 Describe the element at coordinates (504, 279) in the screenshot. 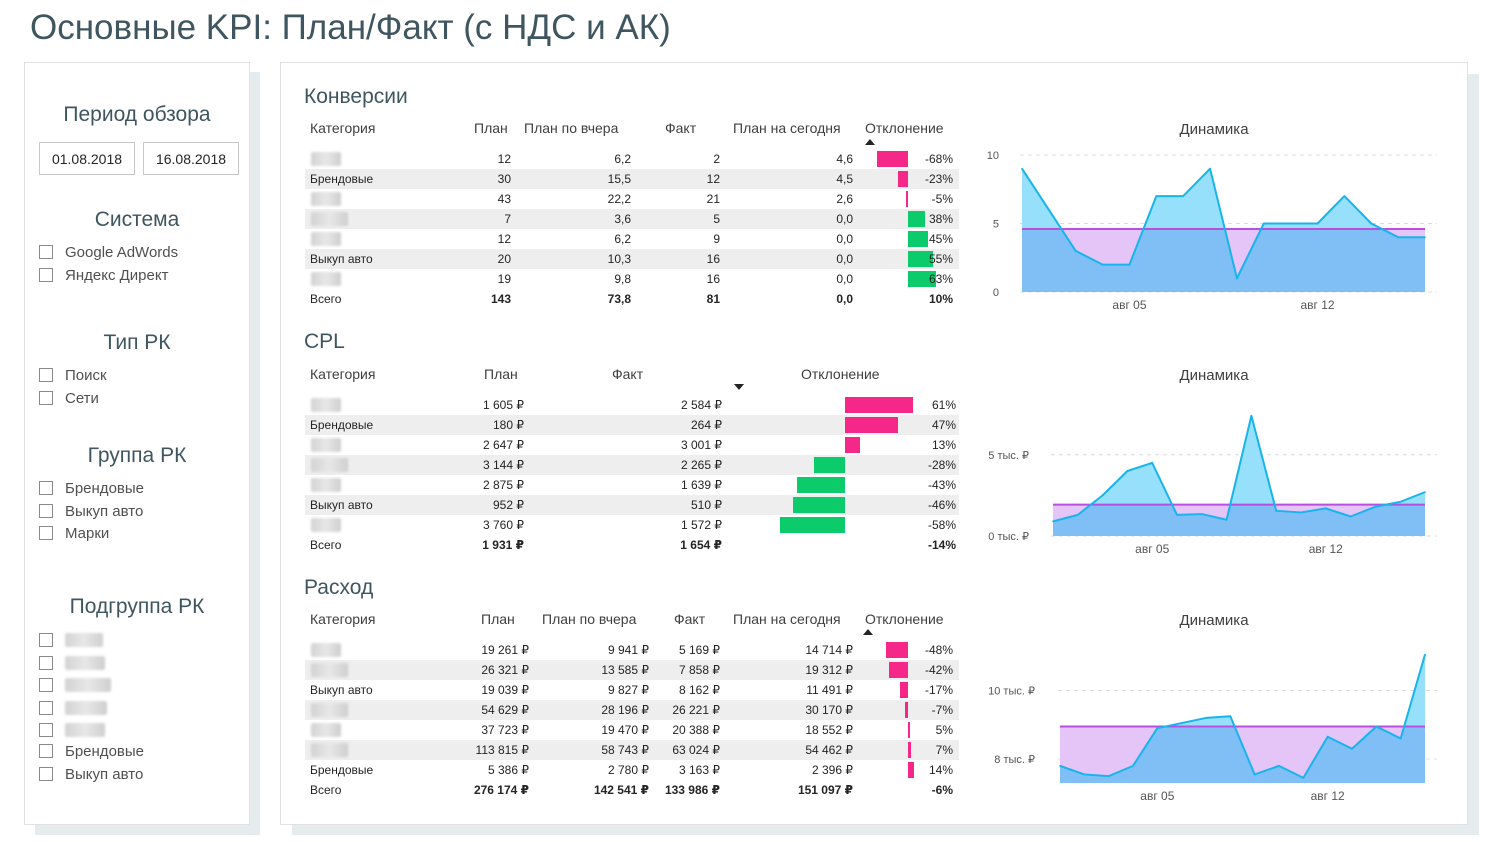

I see `plan-cell: 19` at that location.